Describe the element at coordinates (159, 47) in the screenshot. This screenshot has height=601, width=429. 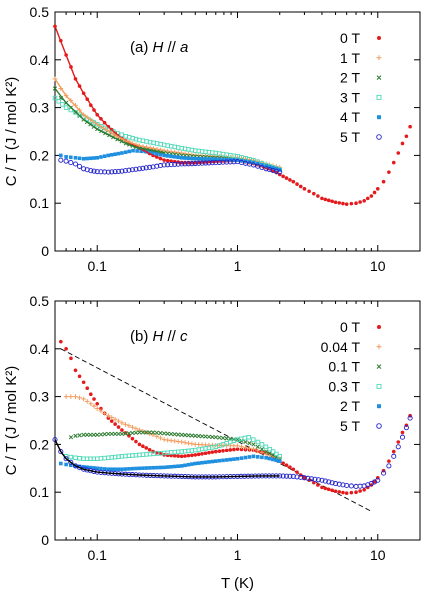
I see `panel-label: (a) H // a` at that location.